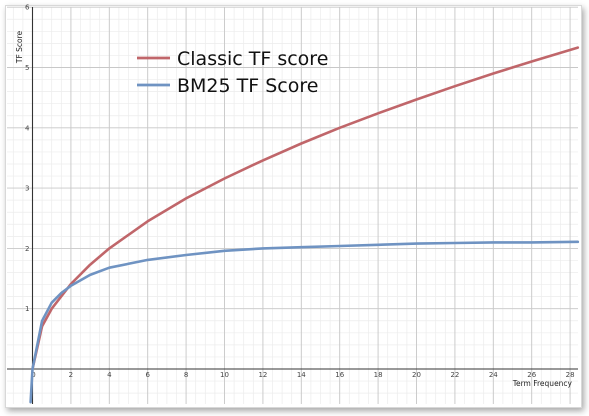  I want to click on x-tick-label: 6, so click(147, 375).